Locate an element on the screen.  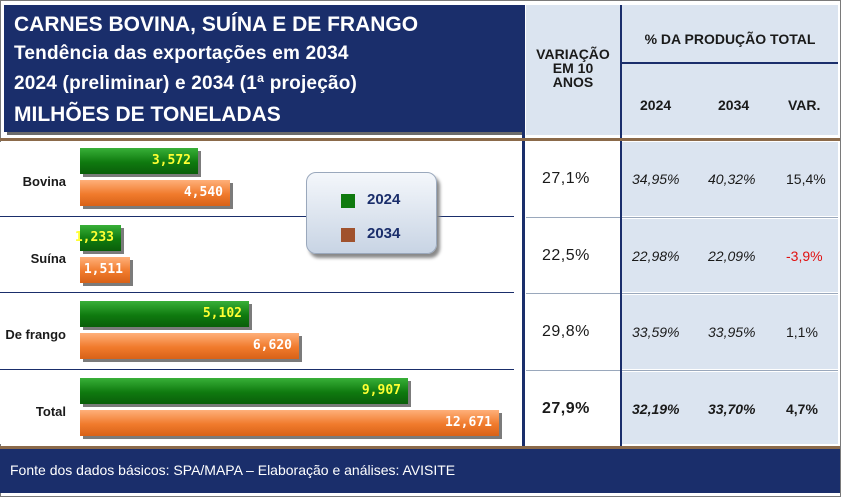
bar-suina-2034: 1,511 is located at coordinates (105, 270).